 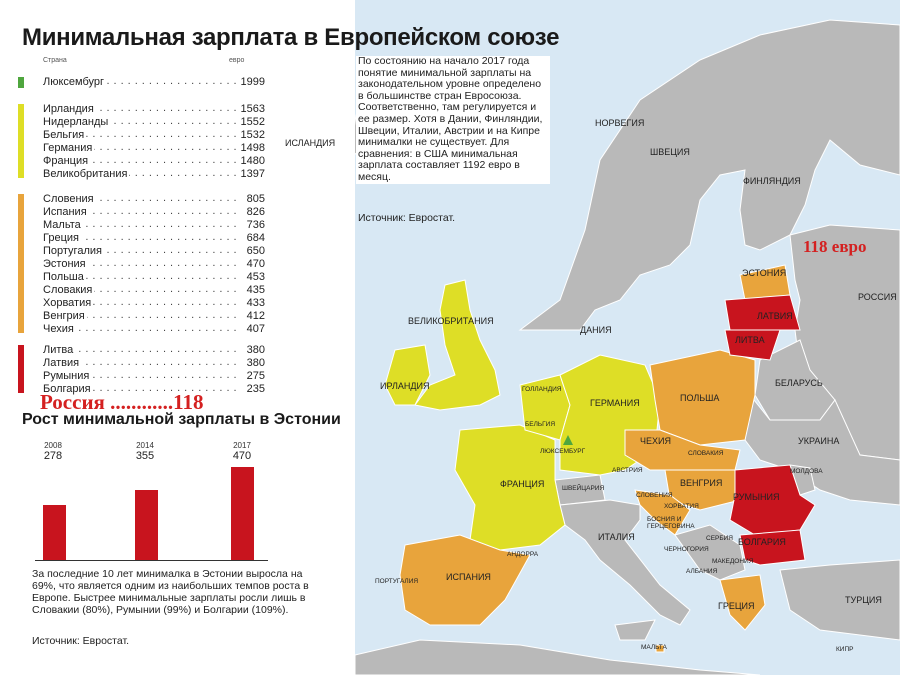 I want to click on salary-value: 684, so click(x=255, y=238).